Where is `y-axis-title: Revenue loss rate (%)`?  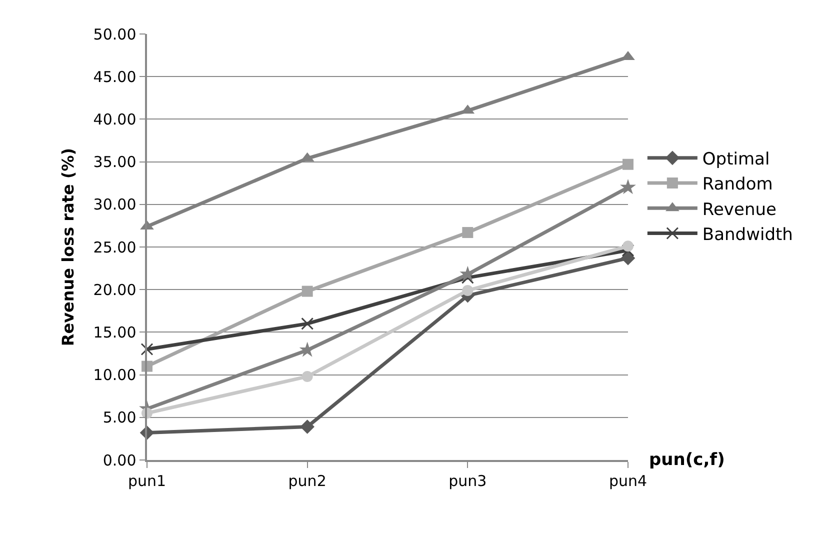
y-axis-title: Revenue loss rate (%) is located at coordinates (68, 247).